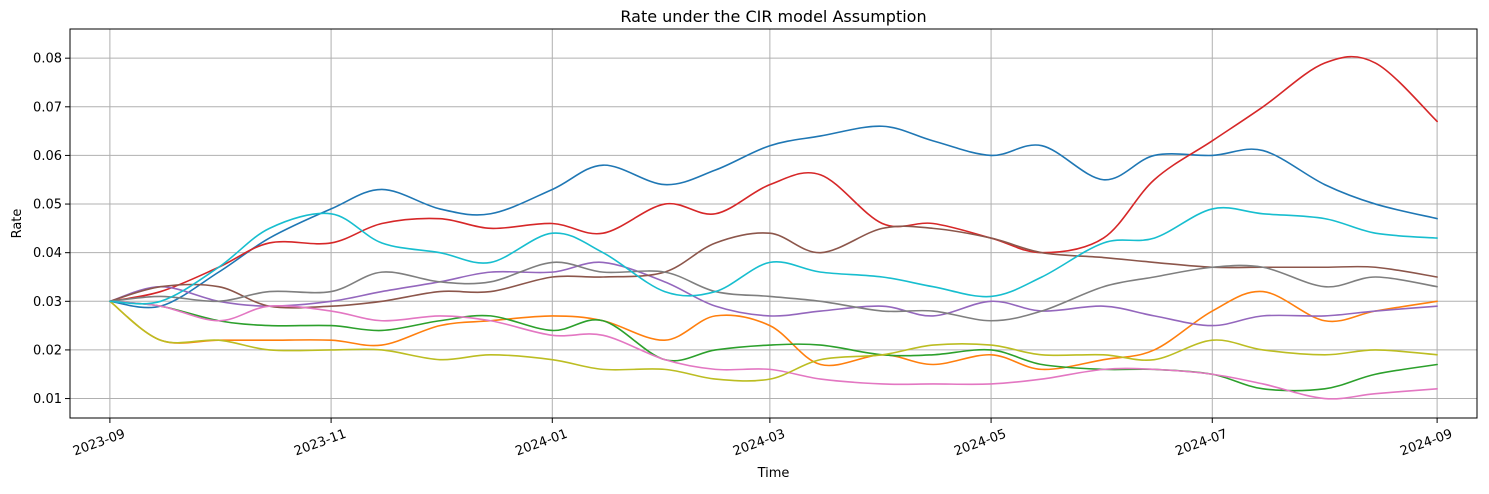  What do you see at coordinates (47, 253) in the screenshot?
I see `y-tick-label: 0.04` at bounding box center [47, 253].